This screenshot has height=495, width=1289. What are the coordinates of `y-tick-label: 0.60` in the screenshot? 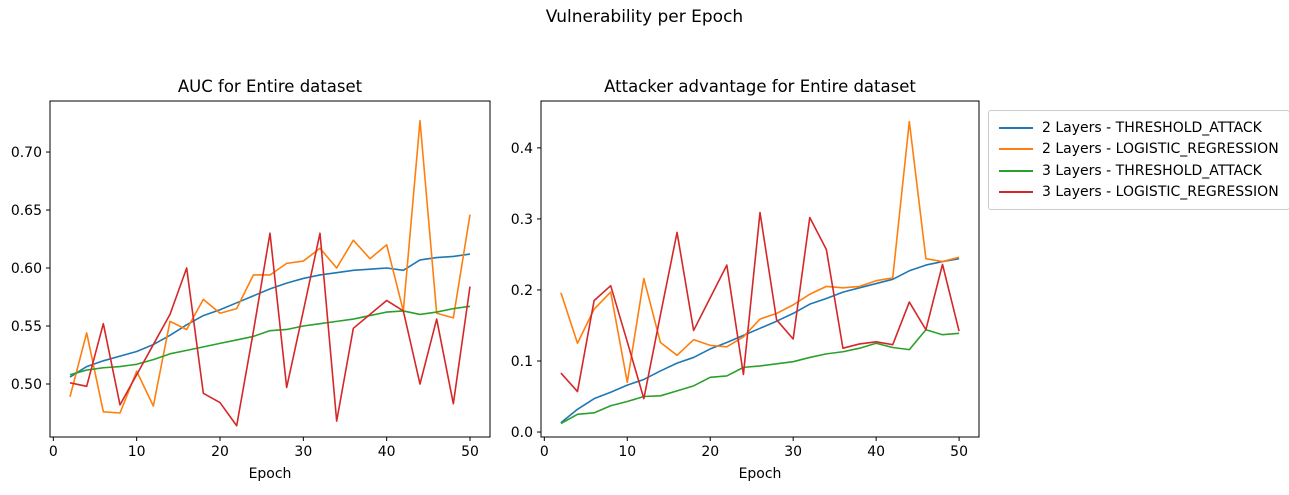 It's located at (26, 269).